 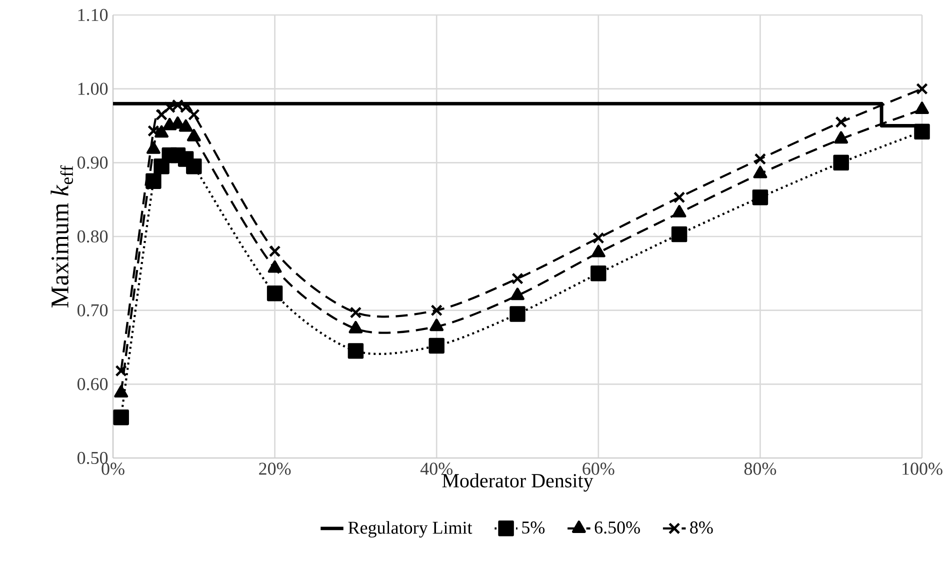 I want to click on y-tick-label: 1.00, so click(x=93, y=88).